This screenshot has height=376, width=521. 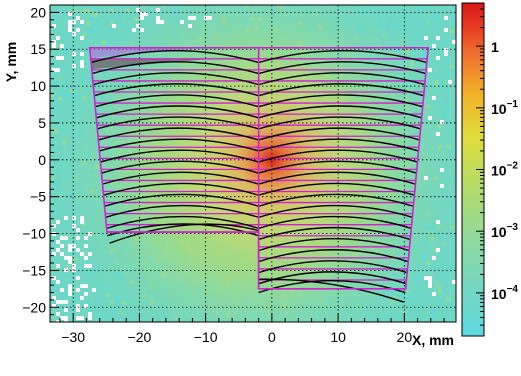 What do you see at coordinates (495, 47) in the screenshot?
I see `colorbar-tick-label: 1` at bounding box center [495, 47].